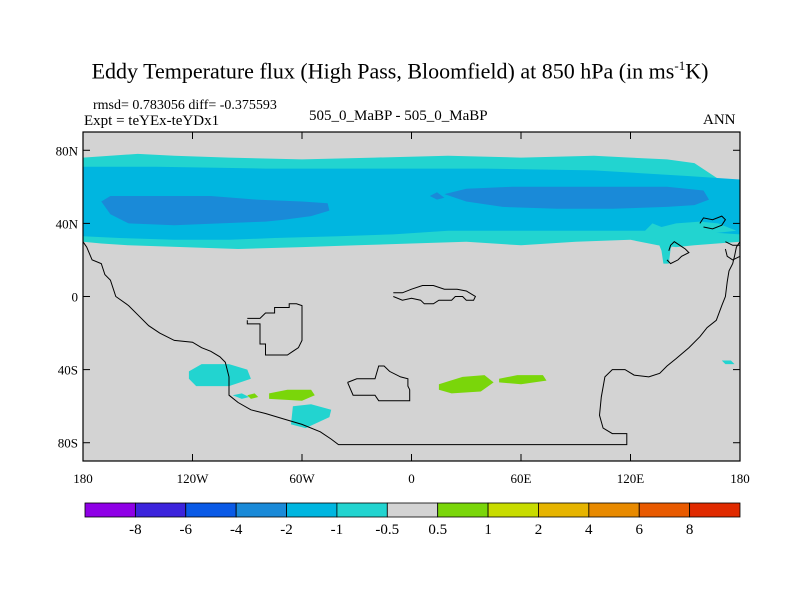  I want to click on region-nh-cyan-lobe, so click(691, 230).